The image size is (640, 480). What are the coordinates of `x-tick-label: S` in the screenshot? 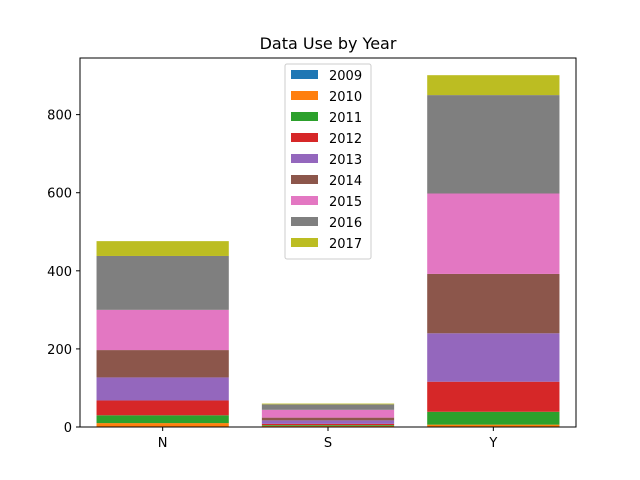 It's located at (328, 443).